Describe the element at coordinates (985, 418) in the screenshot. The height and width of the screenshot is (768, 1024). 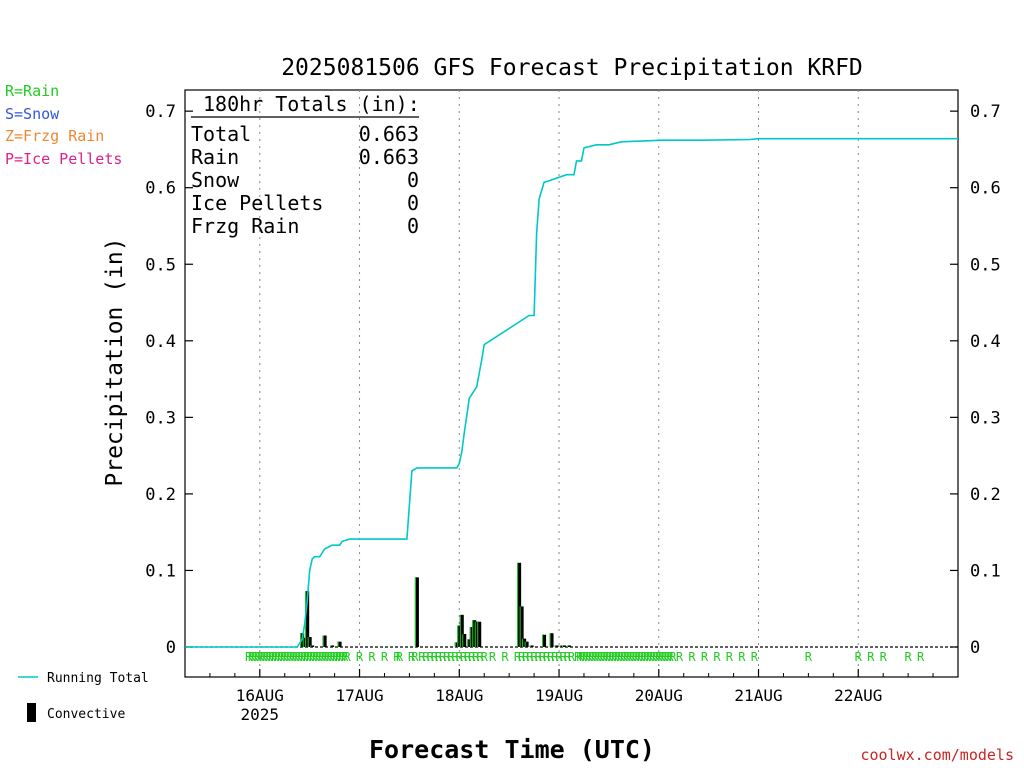
I see `y-tick-label-right: 0.3` at that location.